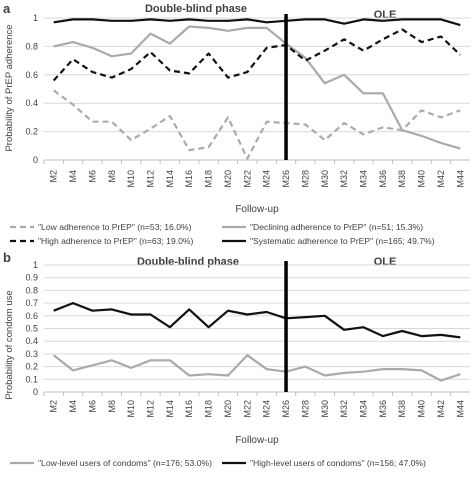 This screenshot has height=482, width=474. What do you see at coordinates (151, 409) in the screenshot?
I see `panel-b-xtick-label: M12` at bounding box center [151, 409].